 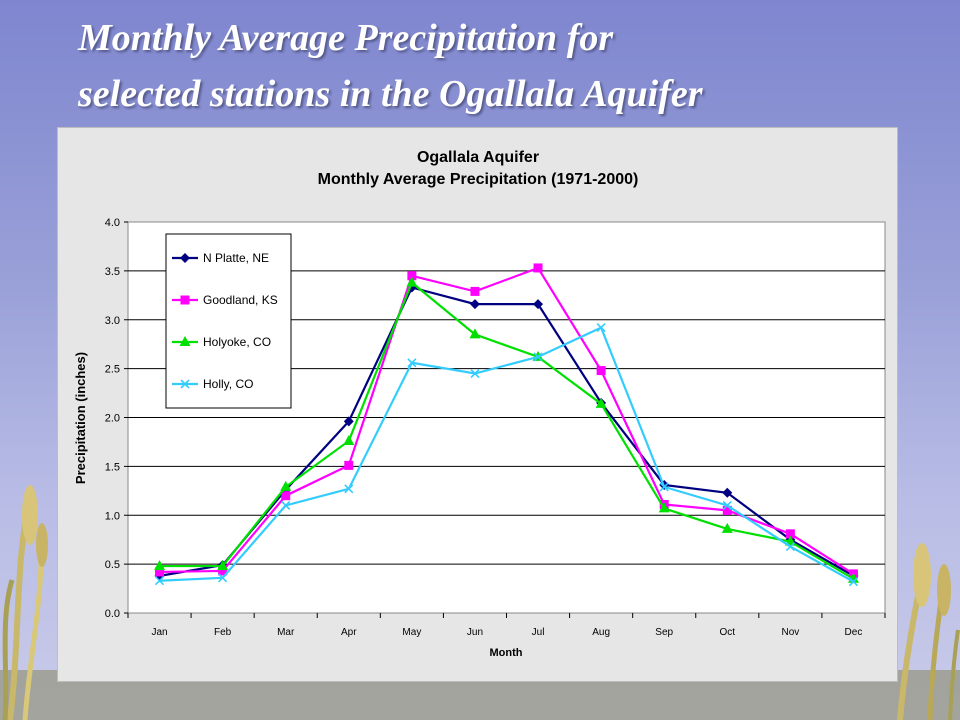 I want to click on x-tick-label: Aug, so click(x=601, y=632).